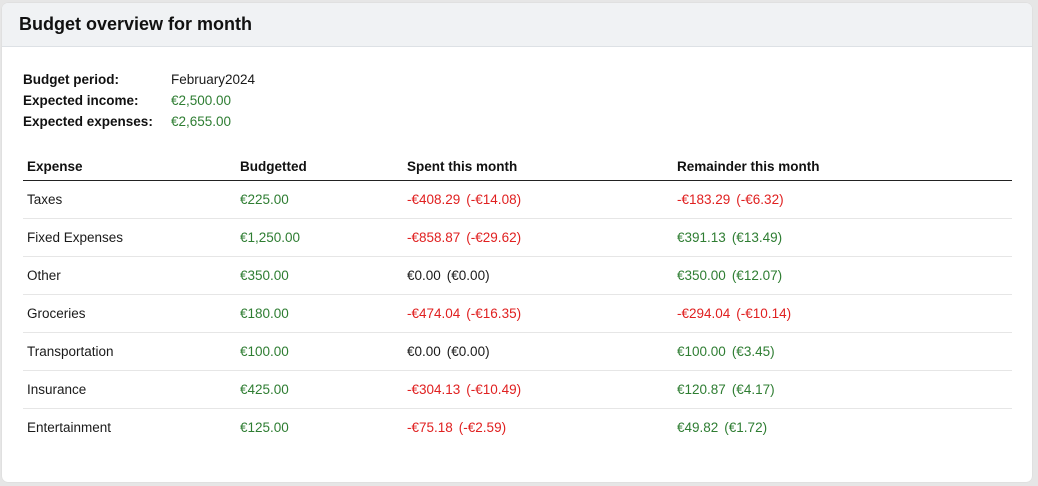  I want to click on remainder-cell: €350.00 (€12.07), so click(844, 275).